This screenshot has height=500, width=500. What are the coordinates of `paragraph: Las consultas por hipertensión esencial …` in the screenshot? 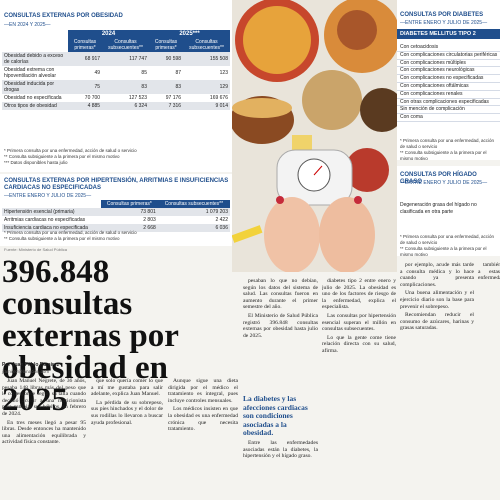 It's located at (359, 322).